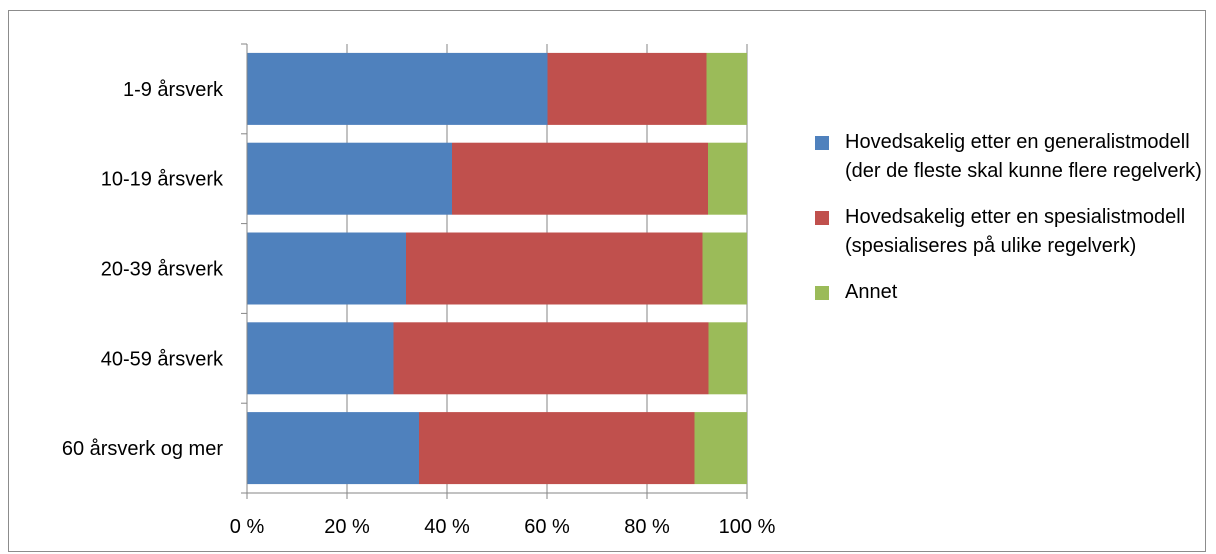 Image resolution: width=1216 pixels, height=554 pixels. I want to click on x-tick-label: 80 %, so click(647, 527).